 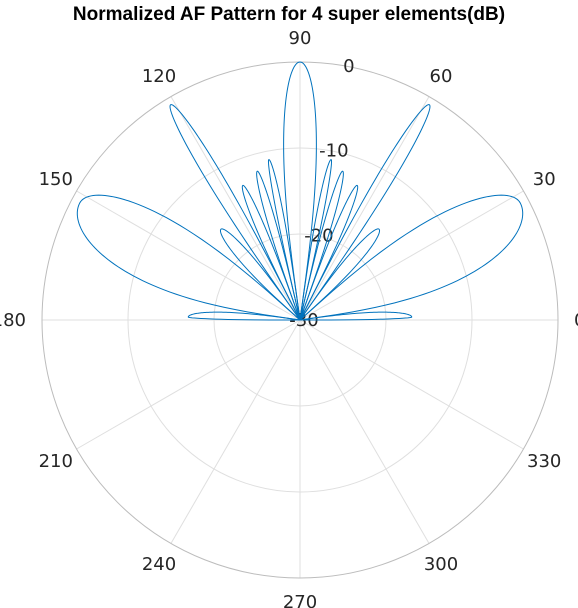 What do you see at coordinates (441, 76) in the screenshot?
I see `theta-tick-label: 60` at bounding box center [441, 76].